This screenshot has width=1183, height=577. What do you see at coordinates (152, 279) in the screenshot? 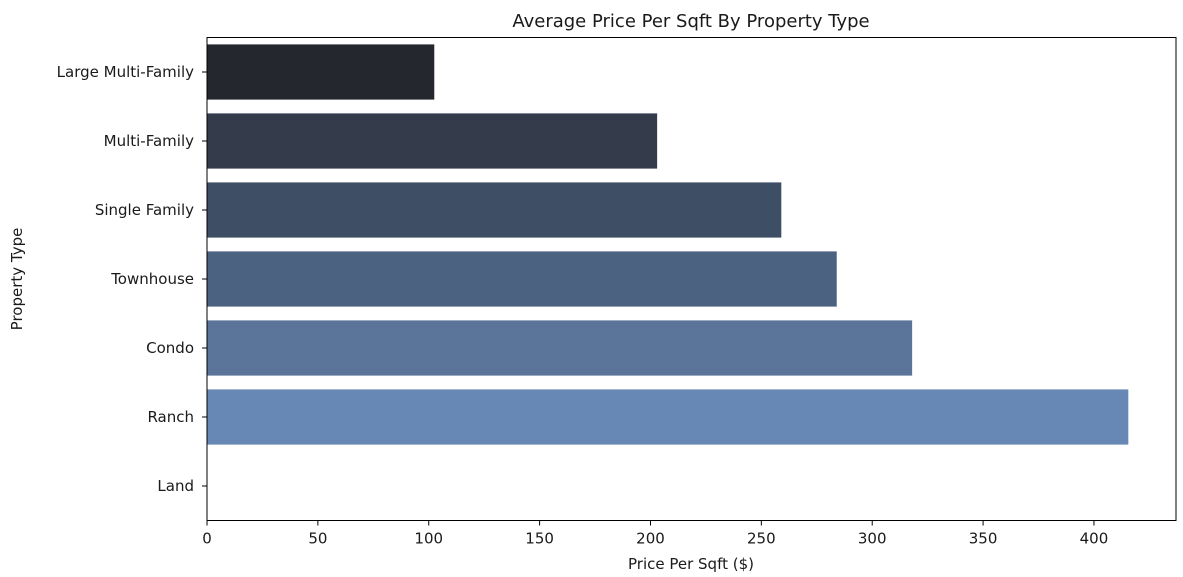
I see `y-tick-label-townhouse: Townhouse` at bounding box center [152, 279].